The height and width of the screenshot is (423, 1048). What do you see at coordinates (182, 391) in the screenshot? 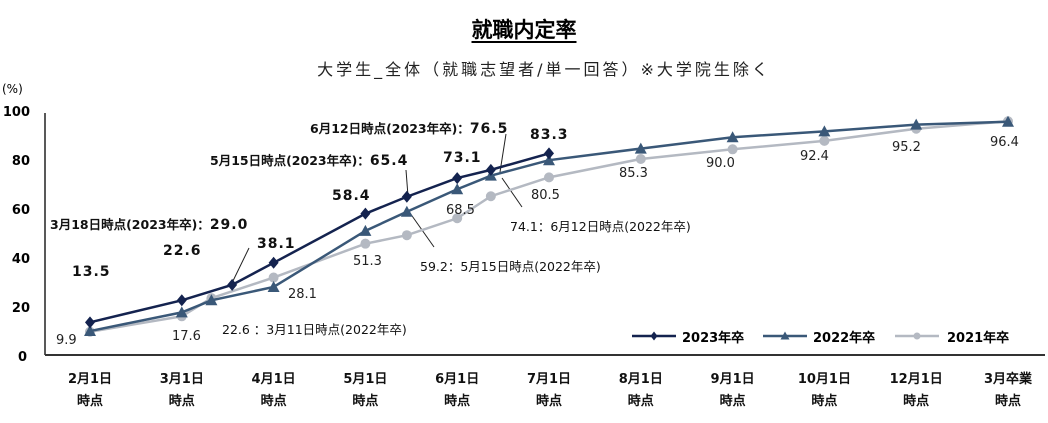
I see `x-tick-label: 3月1日時点` at bounding box center [182, 391].